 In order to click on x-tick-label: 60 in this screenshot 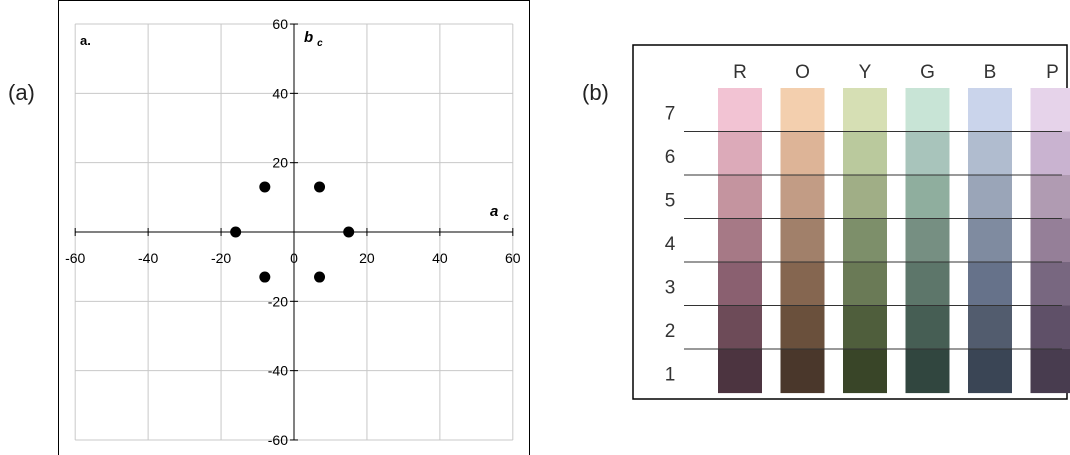, I will do `click(513, 258)`.